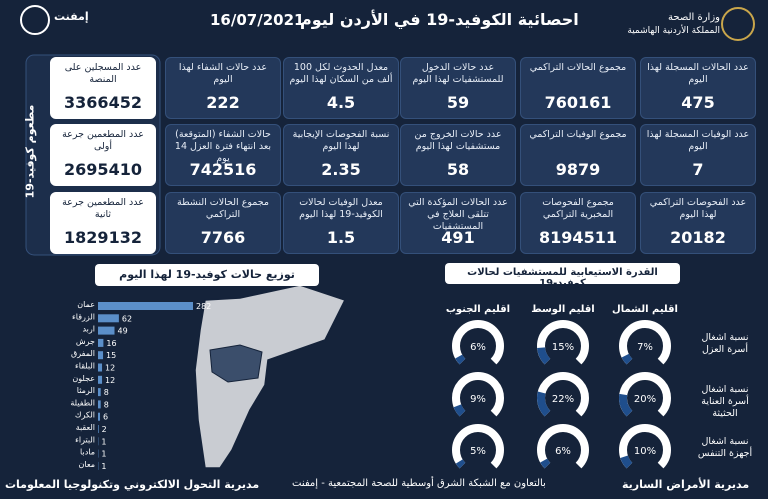  I want to click on stat-value: 8194511, so click(578, 237).